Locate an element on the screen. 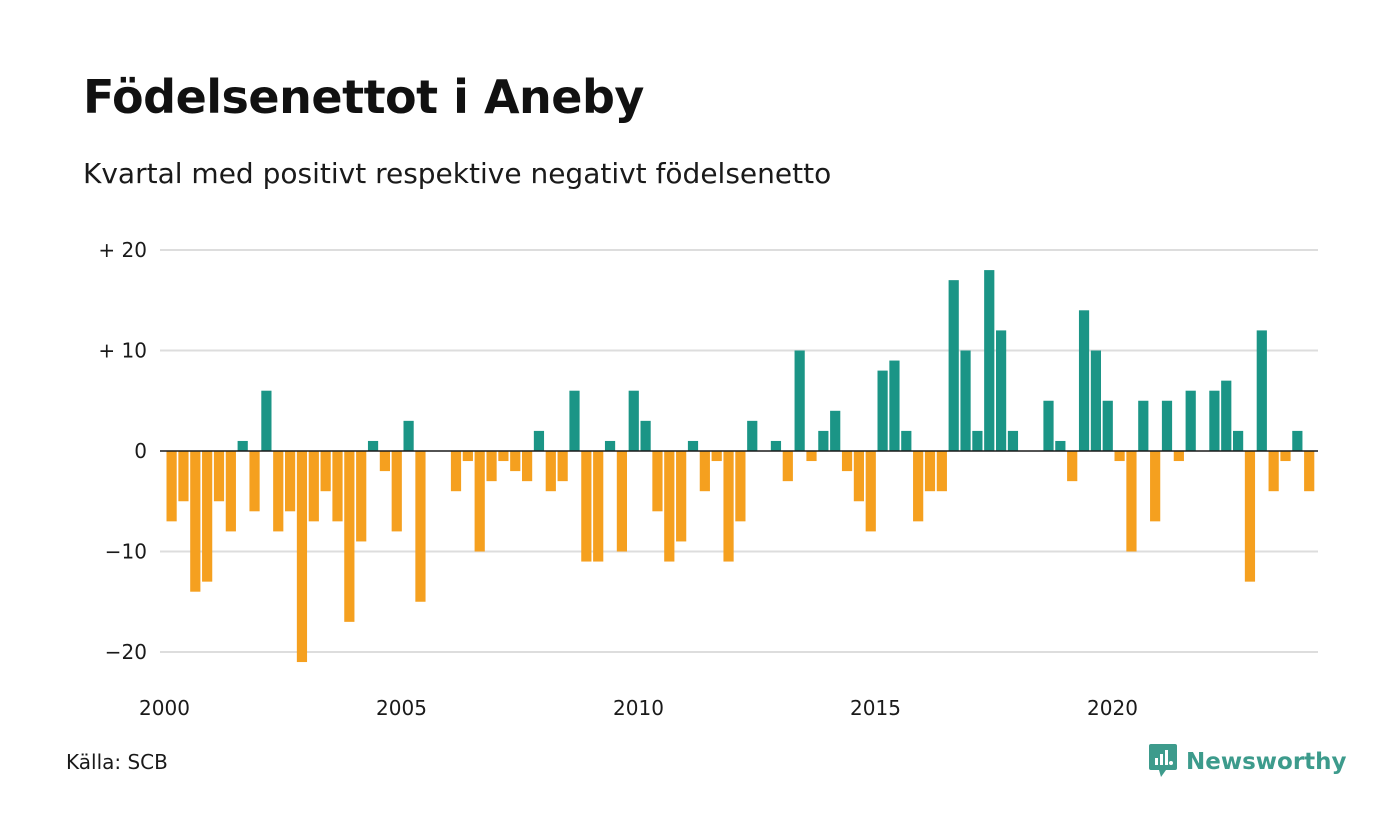  x-tick-label: 2020 is located at coordinates (1112, 708).